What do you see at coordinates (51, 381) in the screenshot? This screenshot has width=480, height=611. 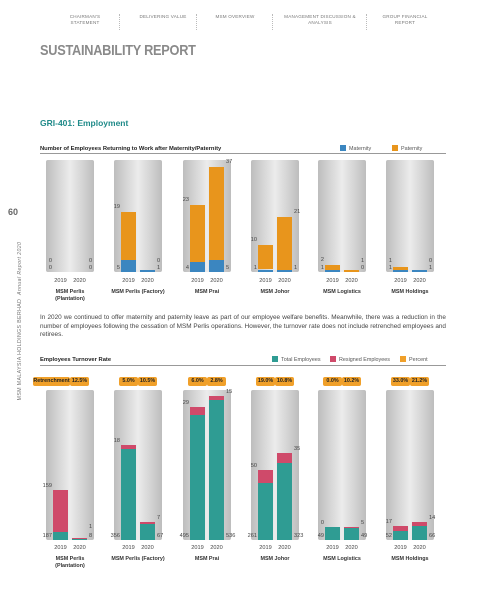 I see `percent-label: Retrenchment` at bounding box center [51, 381].